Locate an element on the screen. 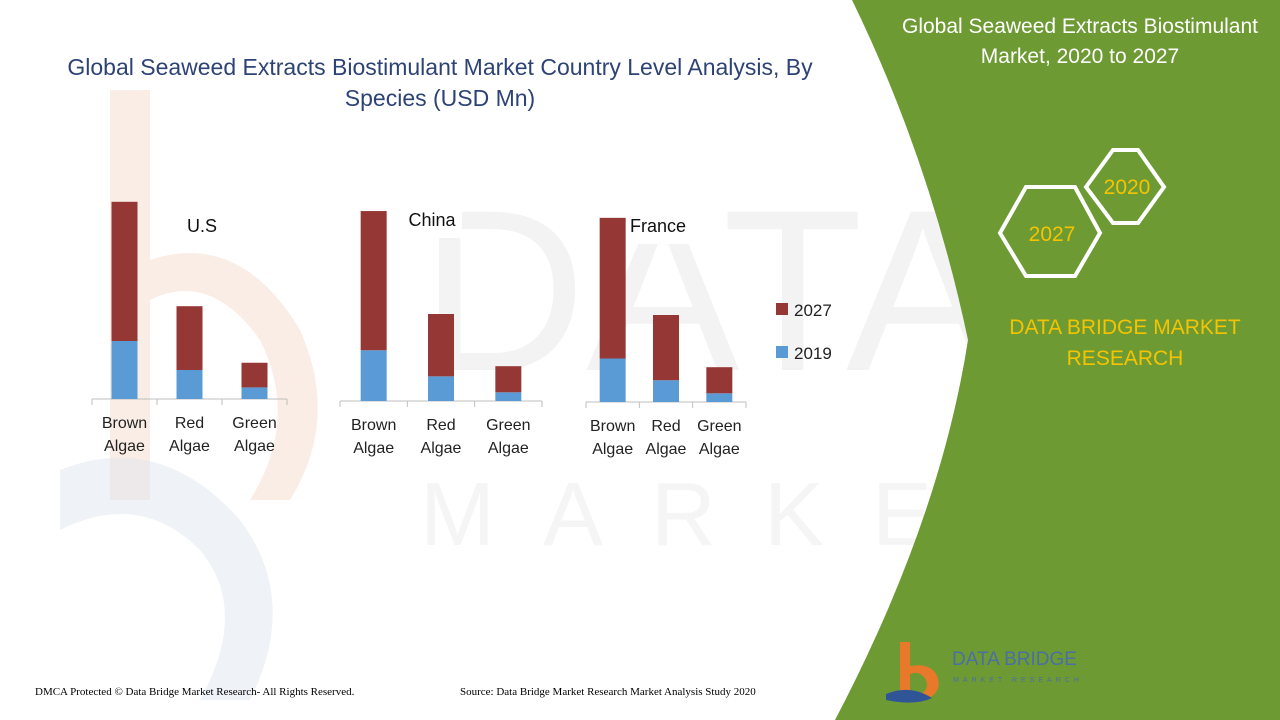 Image resolution: width=1280 pixels, height=720 pixels. category-label-china: Brown is located at coordinates (373, 425).